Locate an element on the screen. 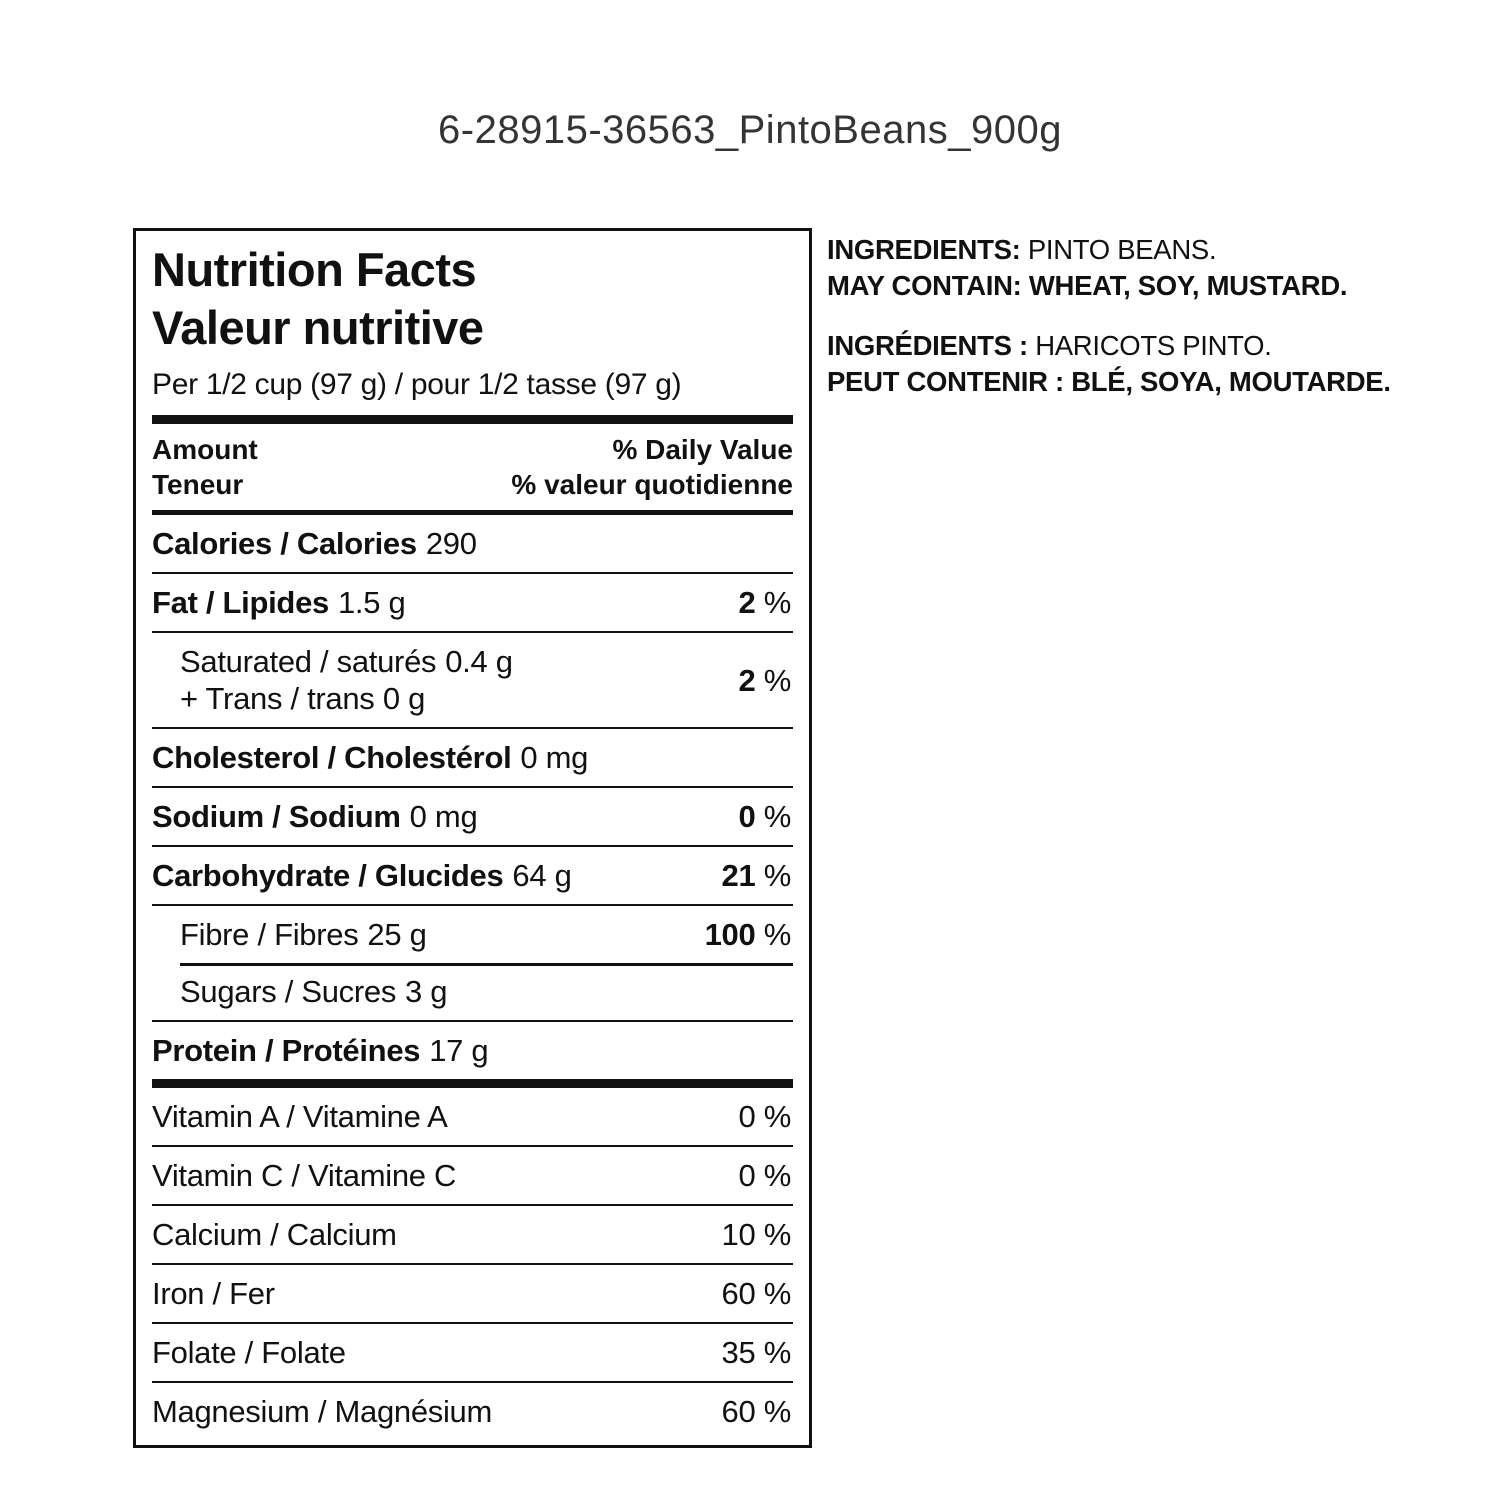  nutrient-row-carbohydrate: Carbohydrate / Glucides 64 g 21 % is located at coordinates (472, 874).